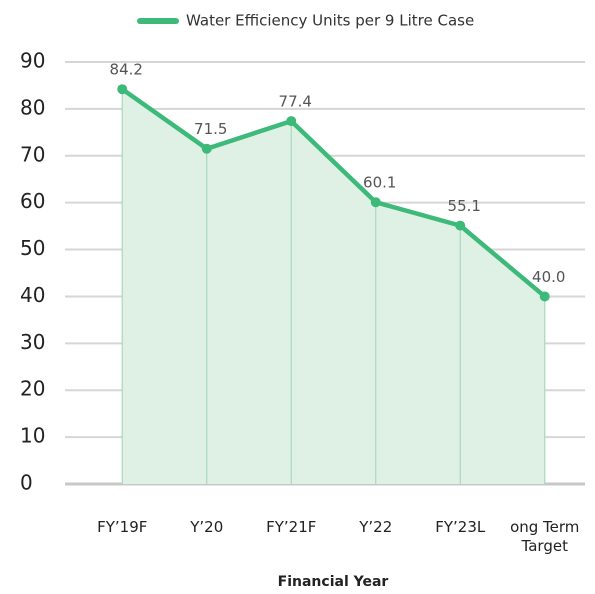 This screenshot has width=595, height=594. I want to click on y-tick-label: 90, so click(32, 61).